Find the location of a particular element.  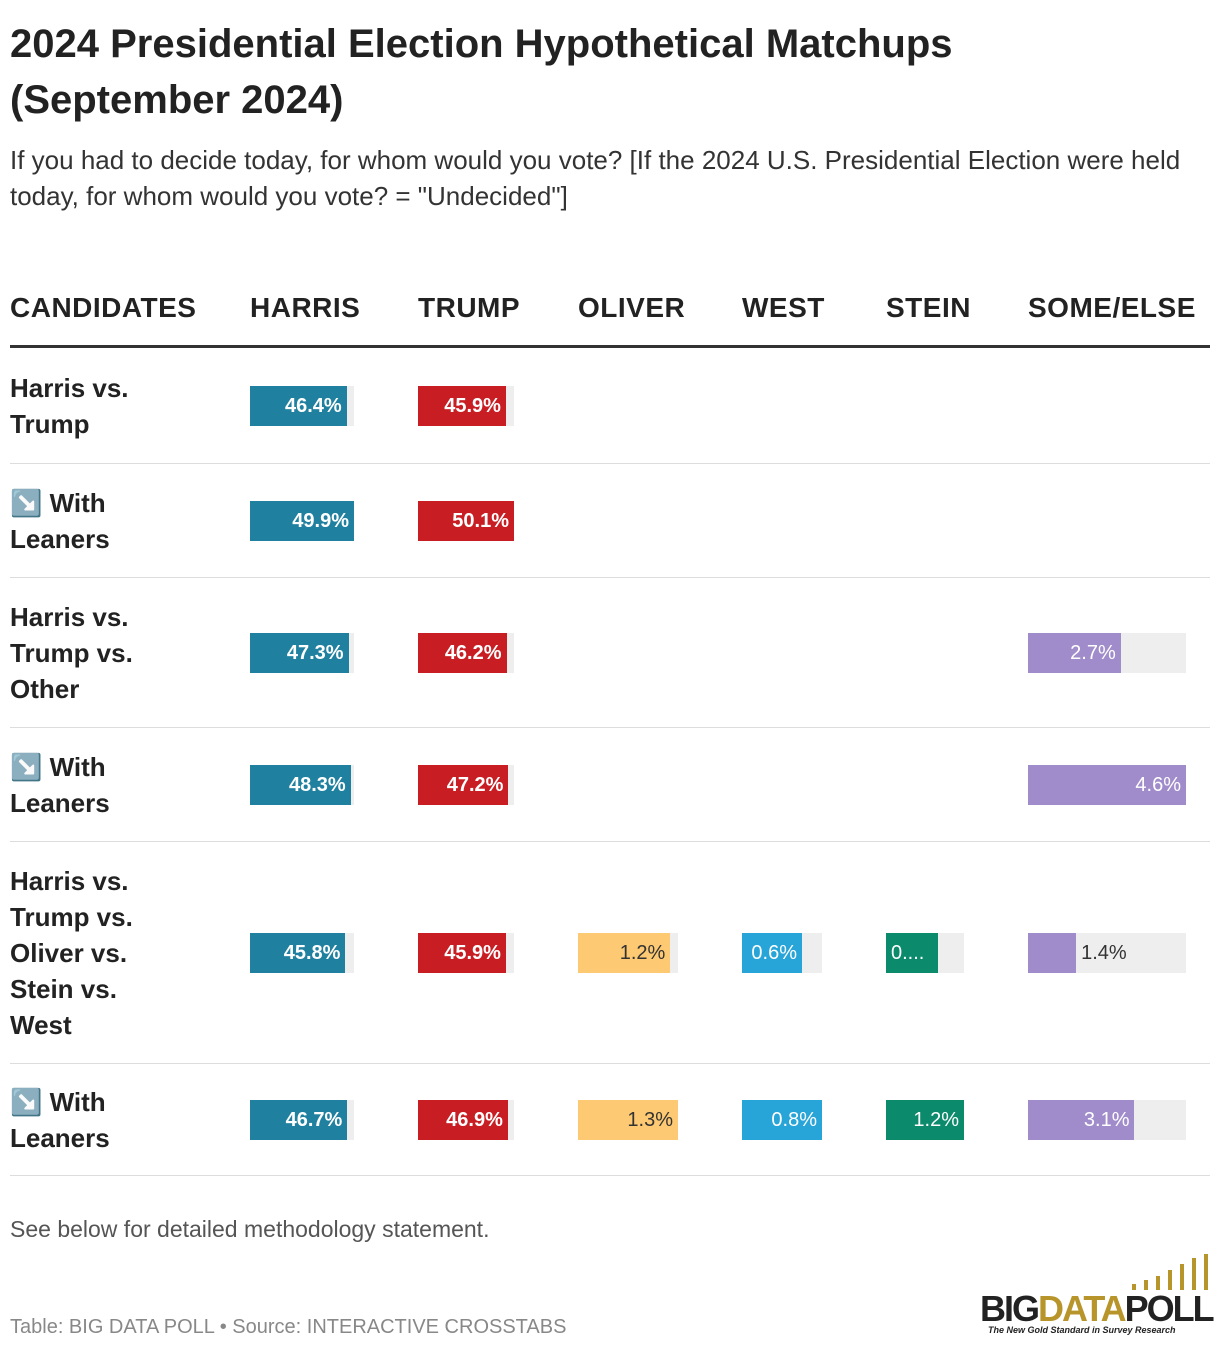

bar-track: 4.6% is located at coordinates (1107, 784).